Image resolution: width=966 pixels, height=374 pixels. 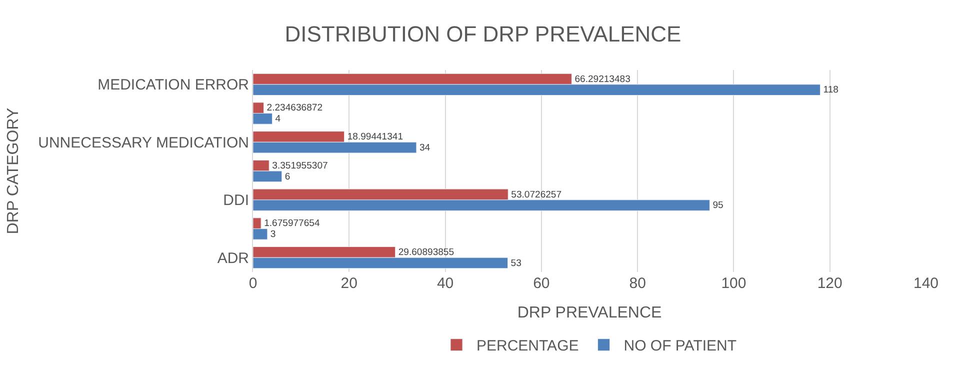 I want to click on data-label: 18.99441341, so click(x=375, y=137).